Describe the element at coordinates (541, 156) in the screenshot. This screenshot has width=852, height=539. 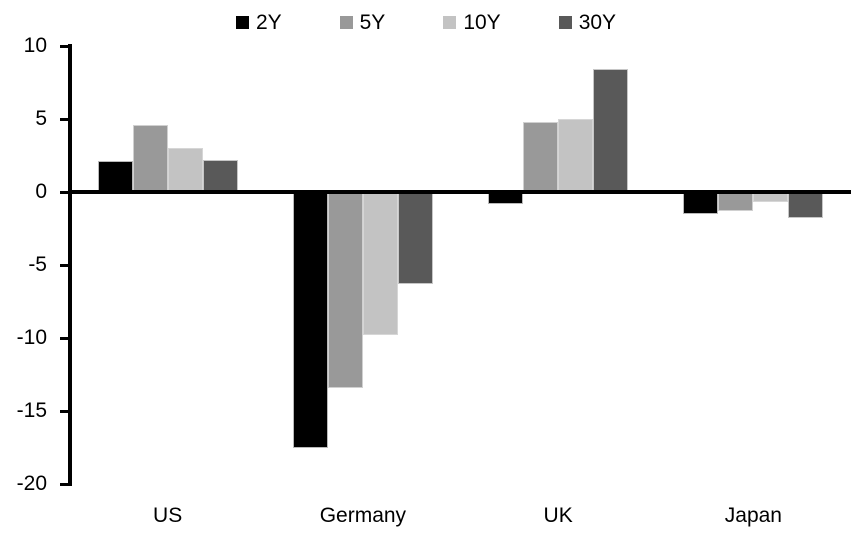
I see `bar-uk-5y` at that location.